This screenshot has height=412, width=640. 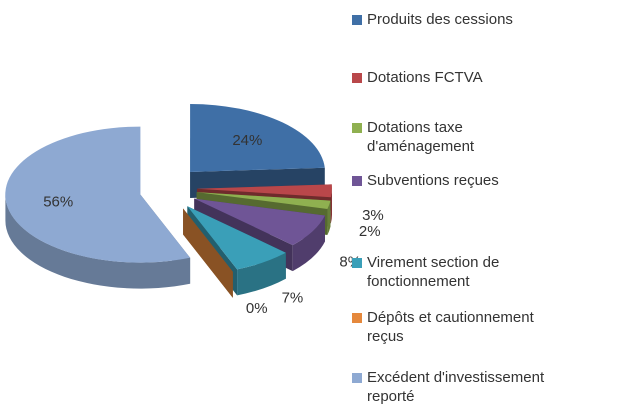 I want to click on legend-label: fonctionnement, so click(x=418, y=281).